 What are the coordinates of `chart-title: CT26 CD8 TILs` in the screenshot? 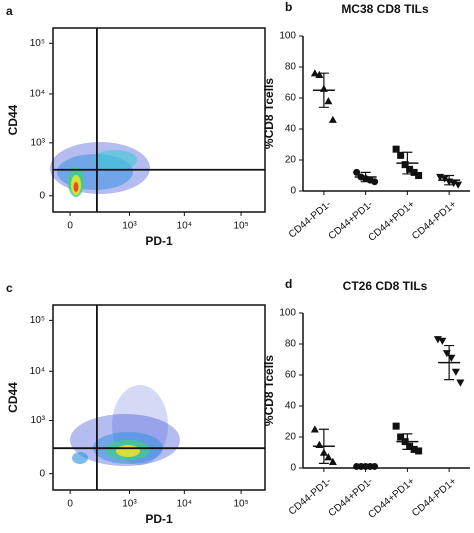 It's located at (385, 286).